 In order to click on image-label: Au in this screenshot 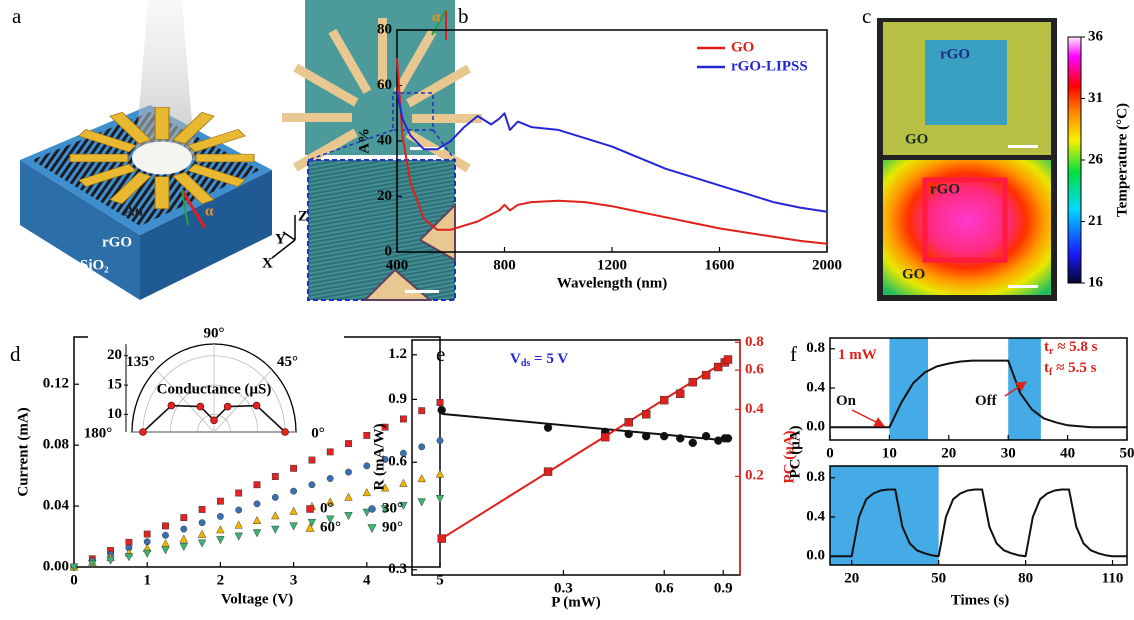, I will do `click(133, 211)`.